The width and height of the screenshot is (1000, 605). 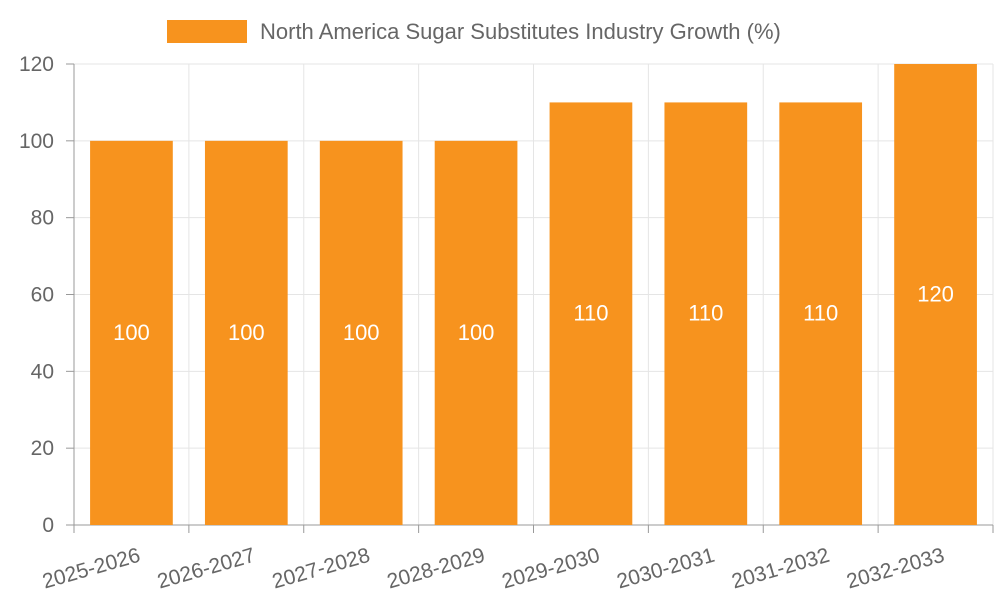 What do you see at coordinates (321, 569) in the screenshot?
I see `x-tick-label: 2027-2028` at bounding box center [321, 569].